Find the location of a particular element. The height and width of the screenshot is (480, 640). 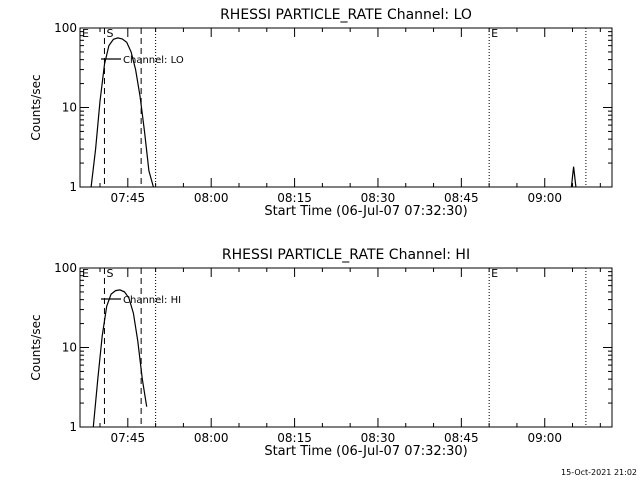

chart-0-marker-label: S is located at coordinates (109, 33).